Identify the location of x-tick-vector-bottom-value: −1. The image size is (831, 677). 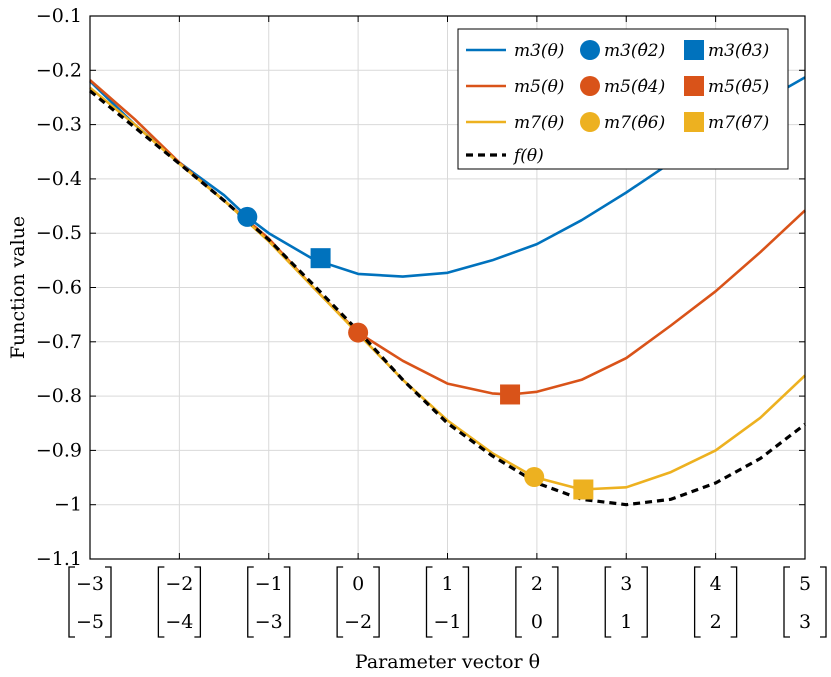
(447, 622).